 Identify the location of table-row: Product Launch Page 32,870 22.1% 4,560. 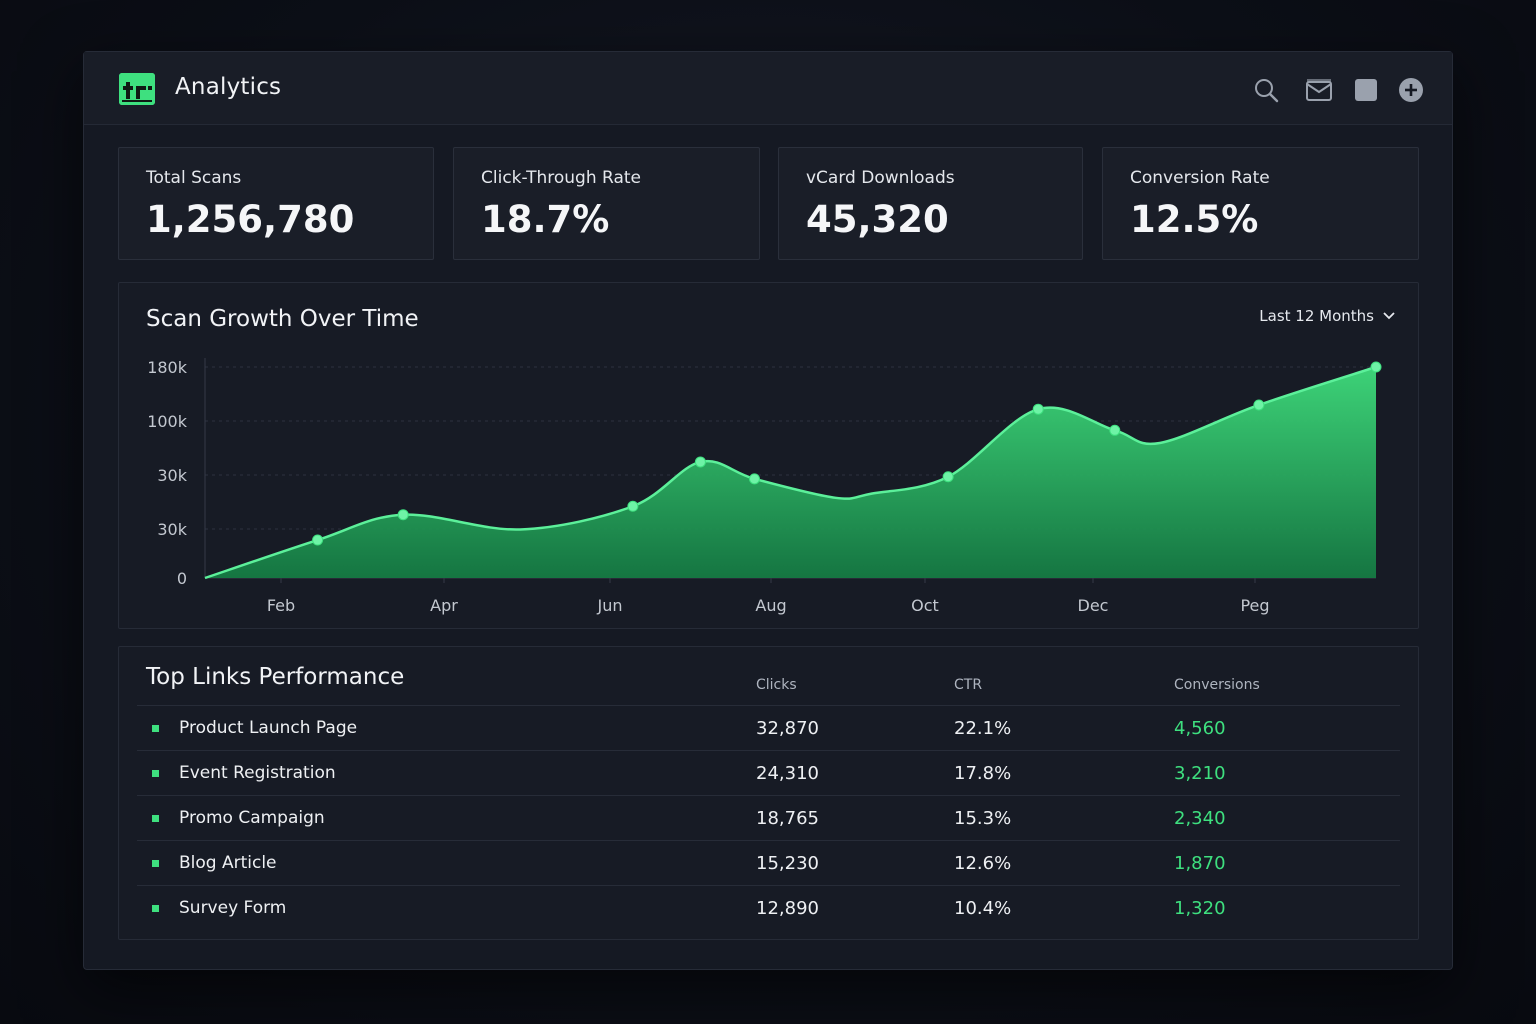
(768, 727).